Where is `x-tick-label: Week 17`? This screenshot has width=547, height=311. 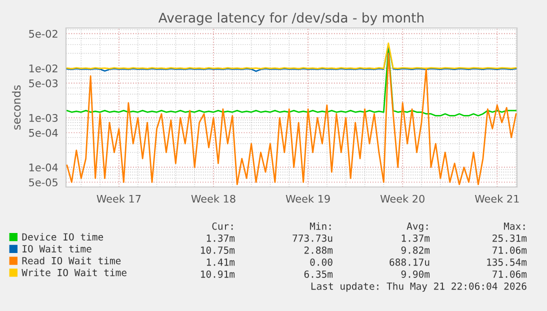
x-tick-label: Week 17 is located at coordinates (118, 198).